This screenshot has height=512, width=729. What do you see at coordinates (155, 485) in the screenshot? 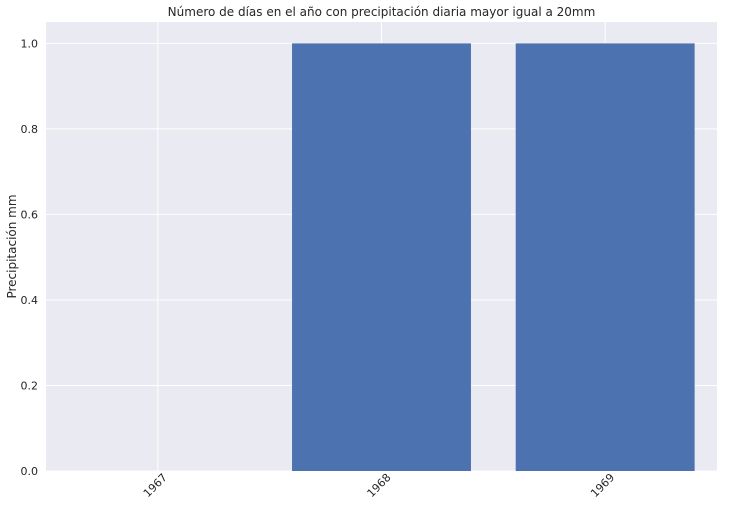
I see `x-tick-label: 1967` at bounding box center [155, 485].